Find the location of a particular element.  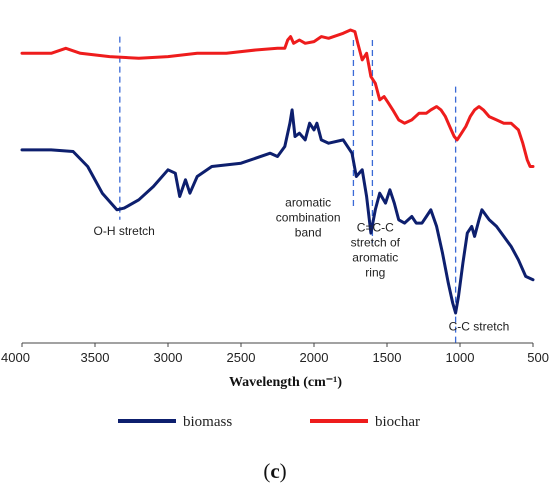

annotation-line: combination is located at coordinates (308, 217).